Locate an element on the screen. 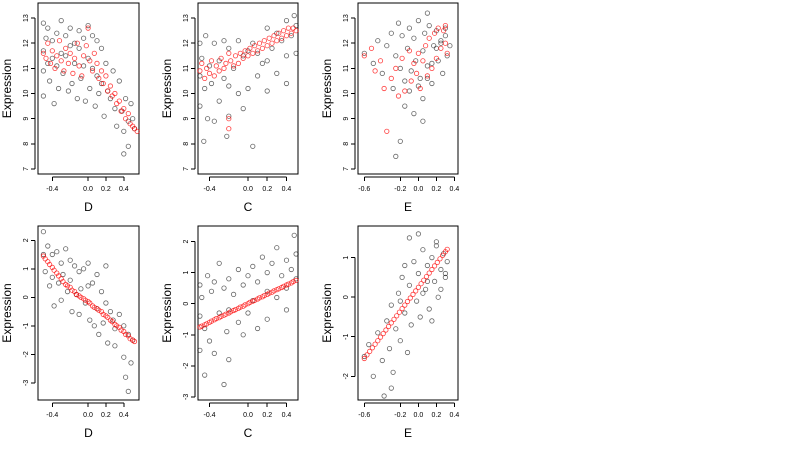 The height and width of the screenshot is (450, 800). x-axis-title: E is located at coordinates (408, 433).